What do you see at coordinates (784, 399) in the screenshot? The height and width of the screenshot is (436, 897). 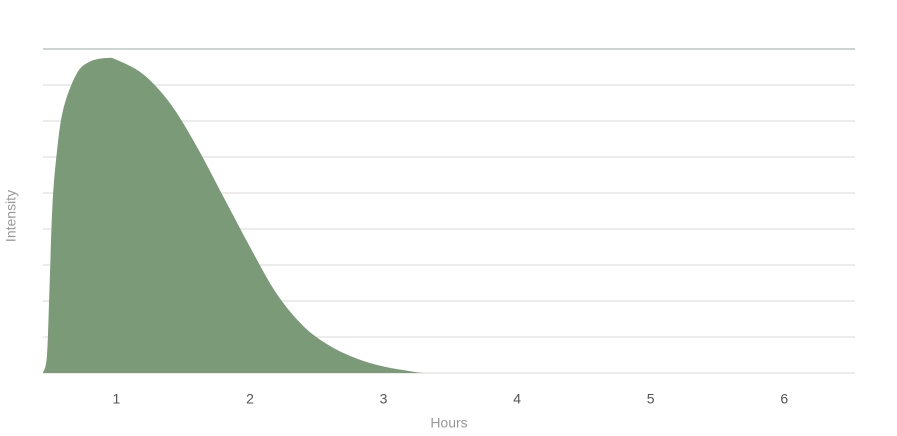 I see `x-tick-label: 6` at bounding box center [784, 399].